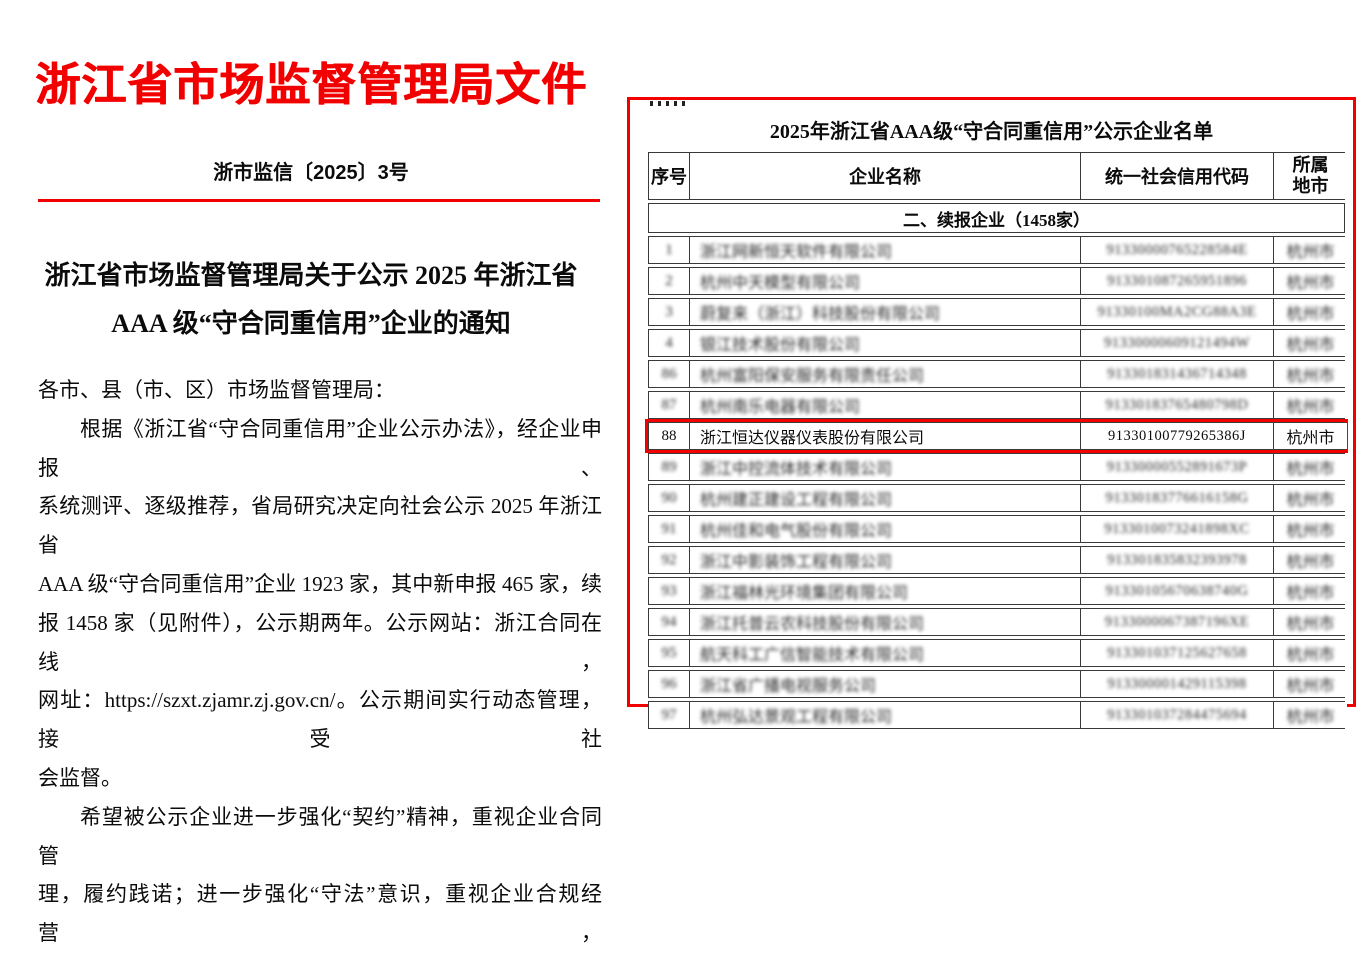 This screenshot has width=1363, height=953. Describe the element at coordinates (311, 323) in the screenshot. I see `notice-title-line2: AAA 级“守合同重信用”企业的通知` at that location.